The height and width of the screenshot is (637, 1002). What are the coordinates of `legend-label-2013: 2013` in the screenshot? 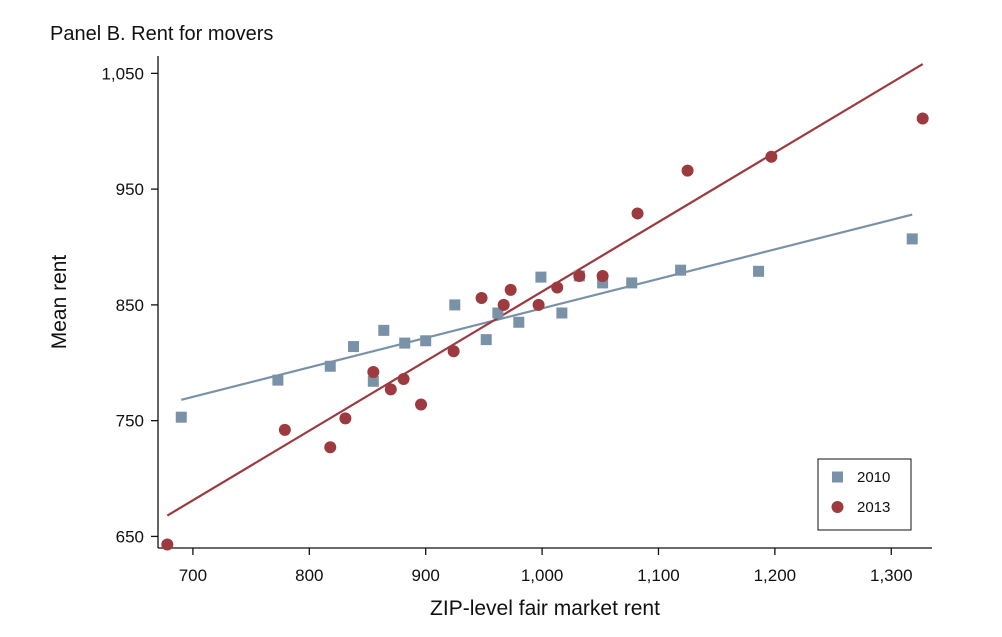 It's located at (873, 507).